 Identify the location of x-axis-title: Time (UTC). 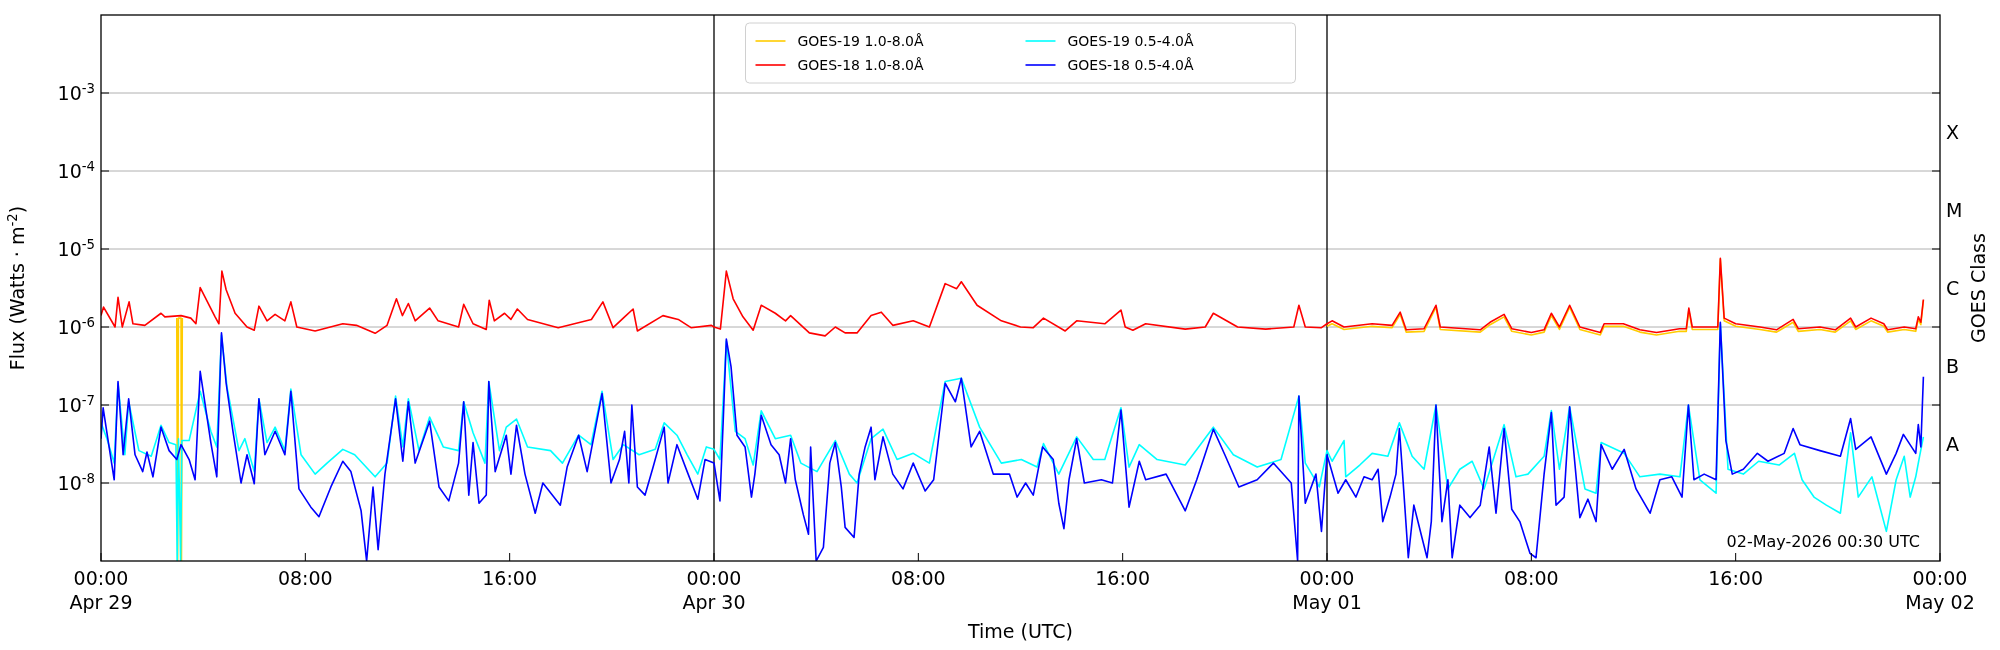
(1020, 631).